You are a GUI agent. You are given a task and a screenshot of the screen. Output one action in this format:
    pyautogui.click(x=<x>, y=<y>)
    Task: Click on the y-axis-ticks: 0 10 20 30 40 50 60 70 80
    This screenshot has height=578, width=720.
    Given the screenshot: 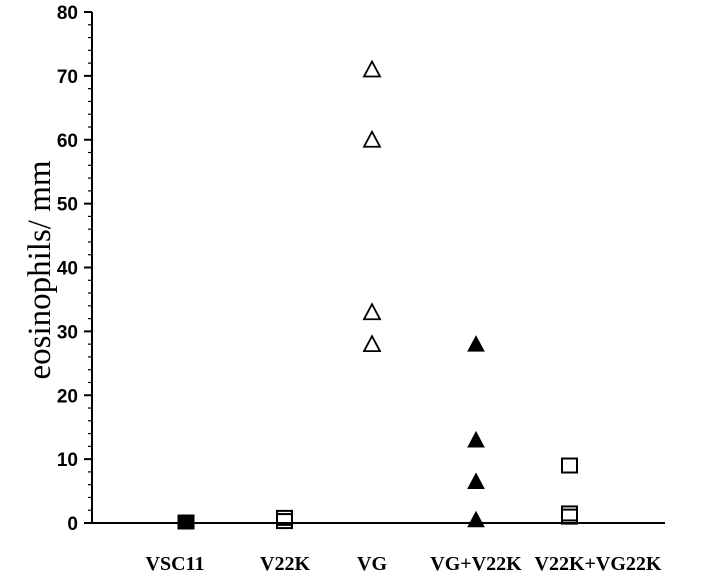 What is the action you would take?
    pyautogui.click(x=74, y=269)
    